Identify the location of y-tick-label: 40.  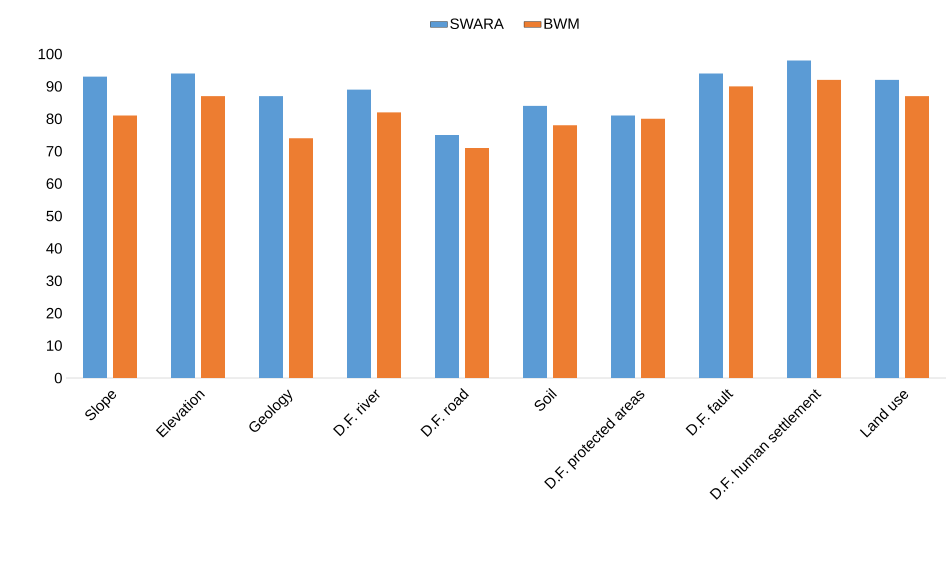
(54, 248).